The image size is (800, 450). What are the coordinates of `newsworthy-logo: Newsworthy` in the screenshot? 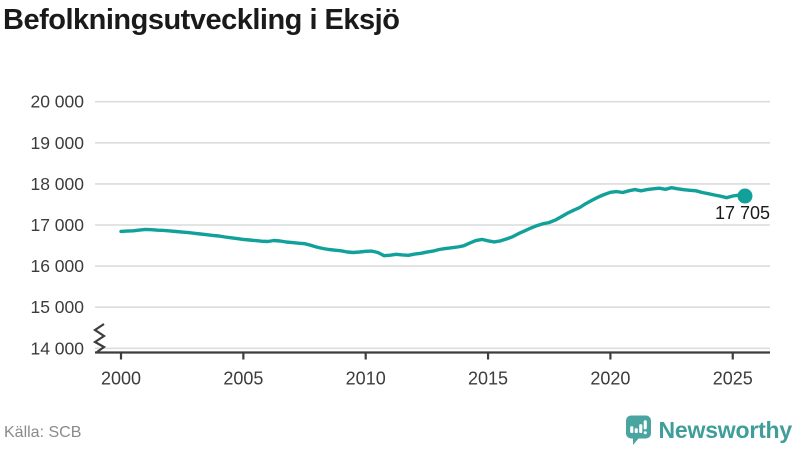 It's located at (708, 430).